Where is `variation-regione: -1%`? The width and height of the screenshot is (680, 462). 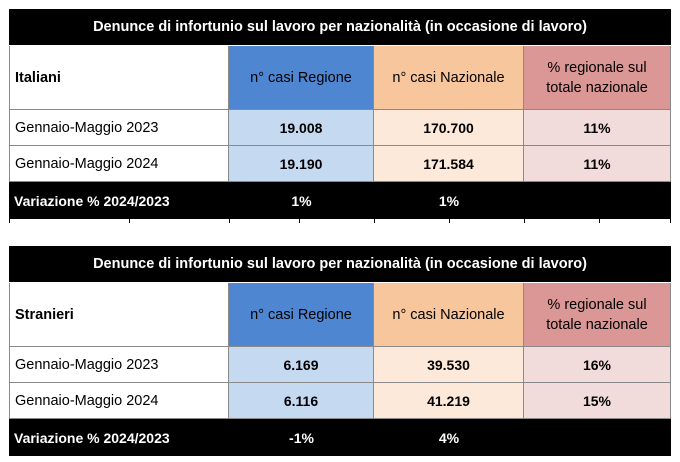 variation-regione: -1% is located at coordinates (301, 437).